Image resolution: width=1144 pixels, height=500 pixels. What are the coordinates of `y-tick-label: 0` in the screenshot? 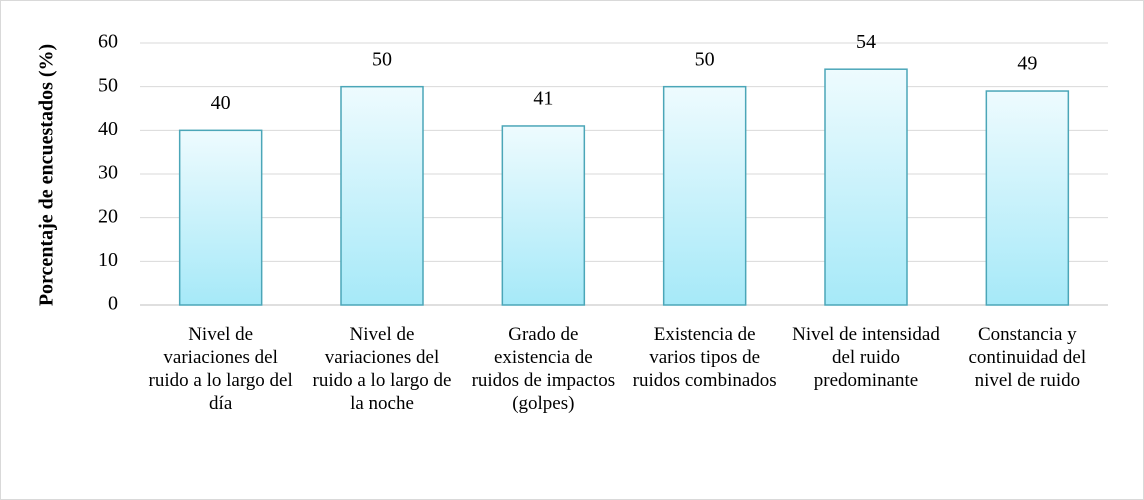 It's located at (113, 304).